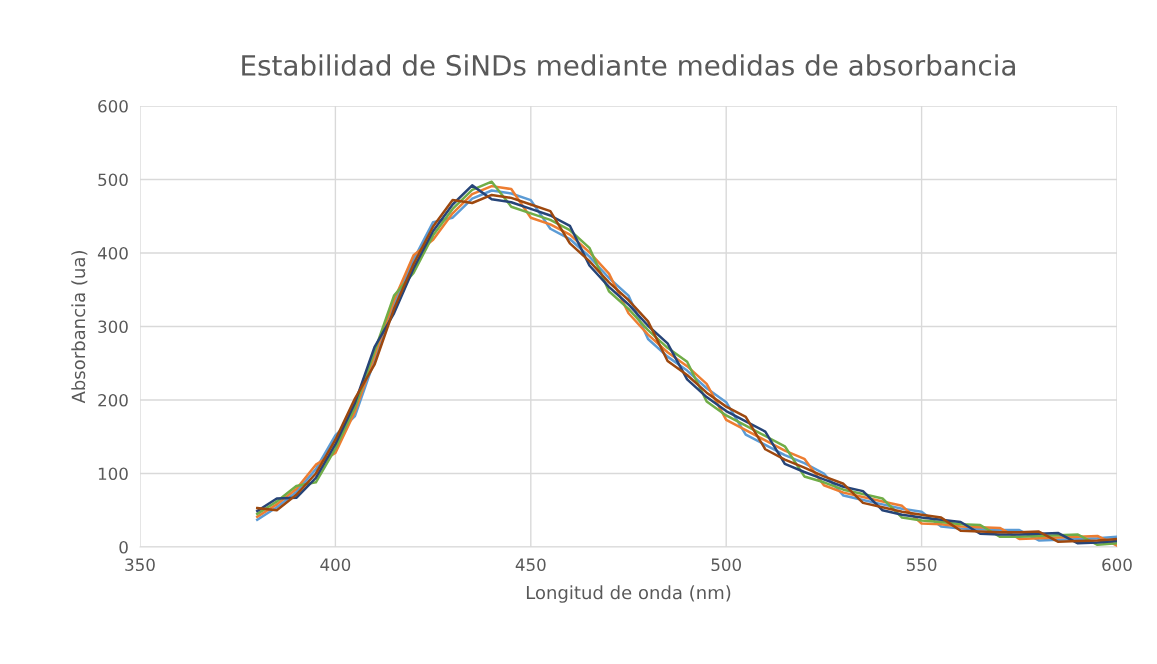  I want to click on y-tick-label: 400, so click(112, 253).